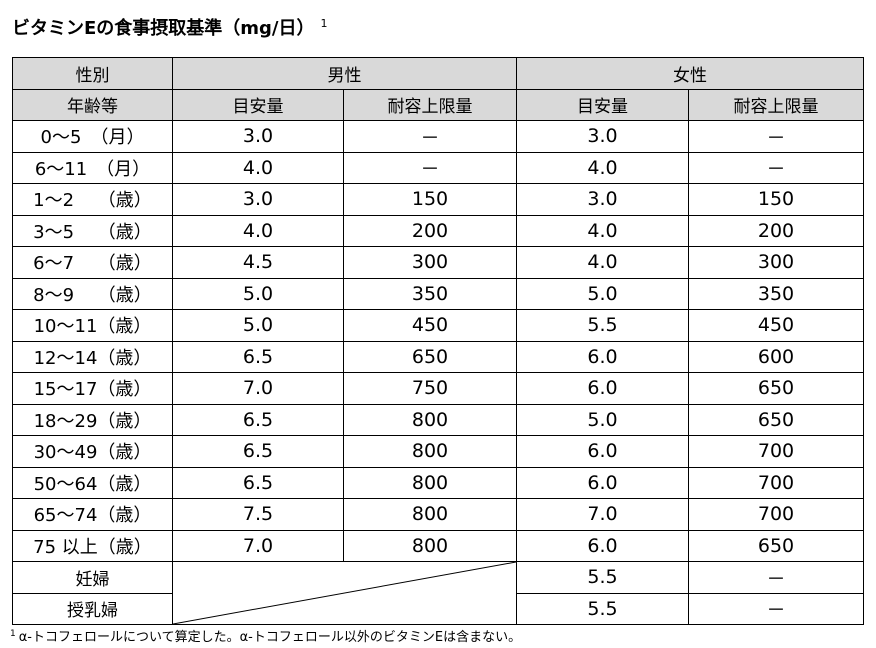 The image size is (876, 648). What do you see at coordinates (92, 608) in the screenshot?
I see `age-cell: 授乳婦` at bounding box center [92, 608].